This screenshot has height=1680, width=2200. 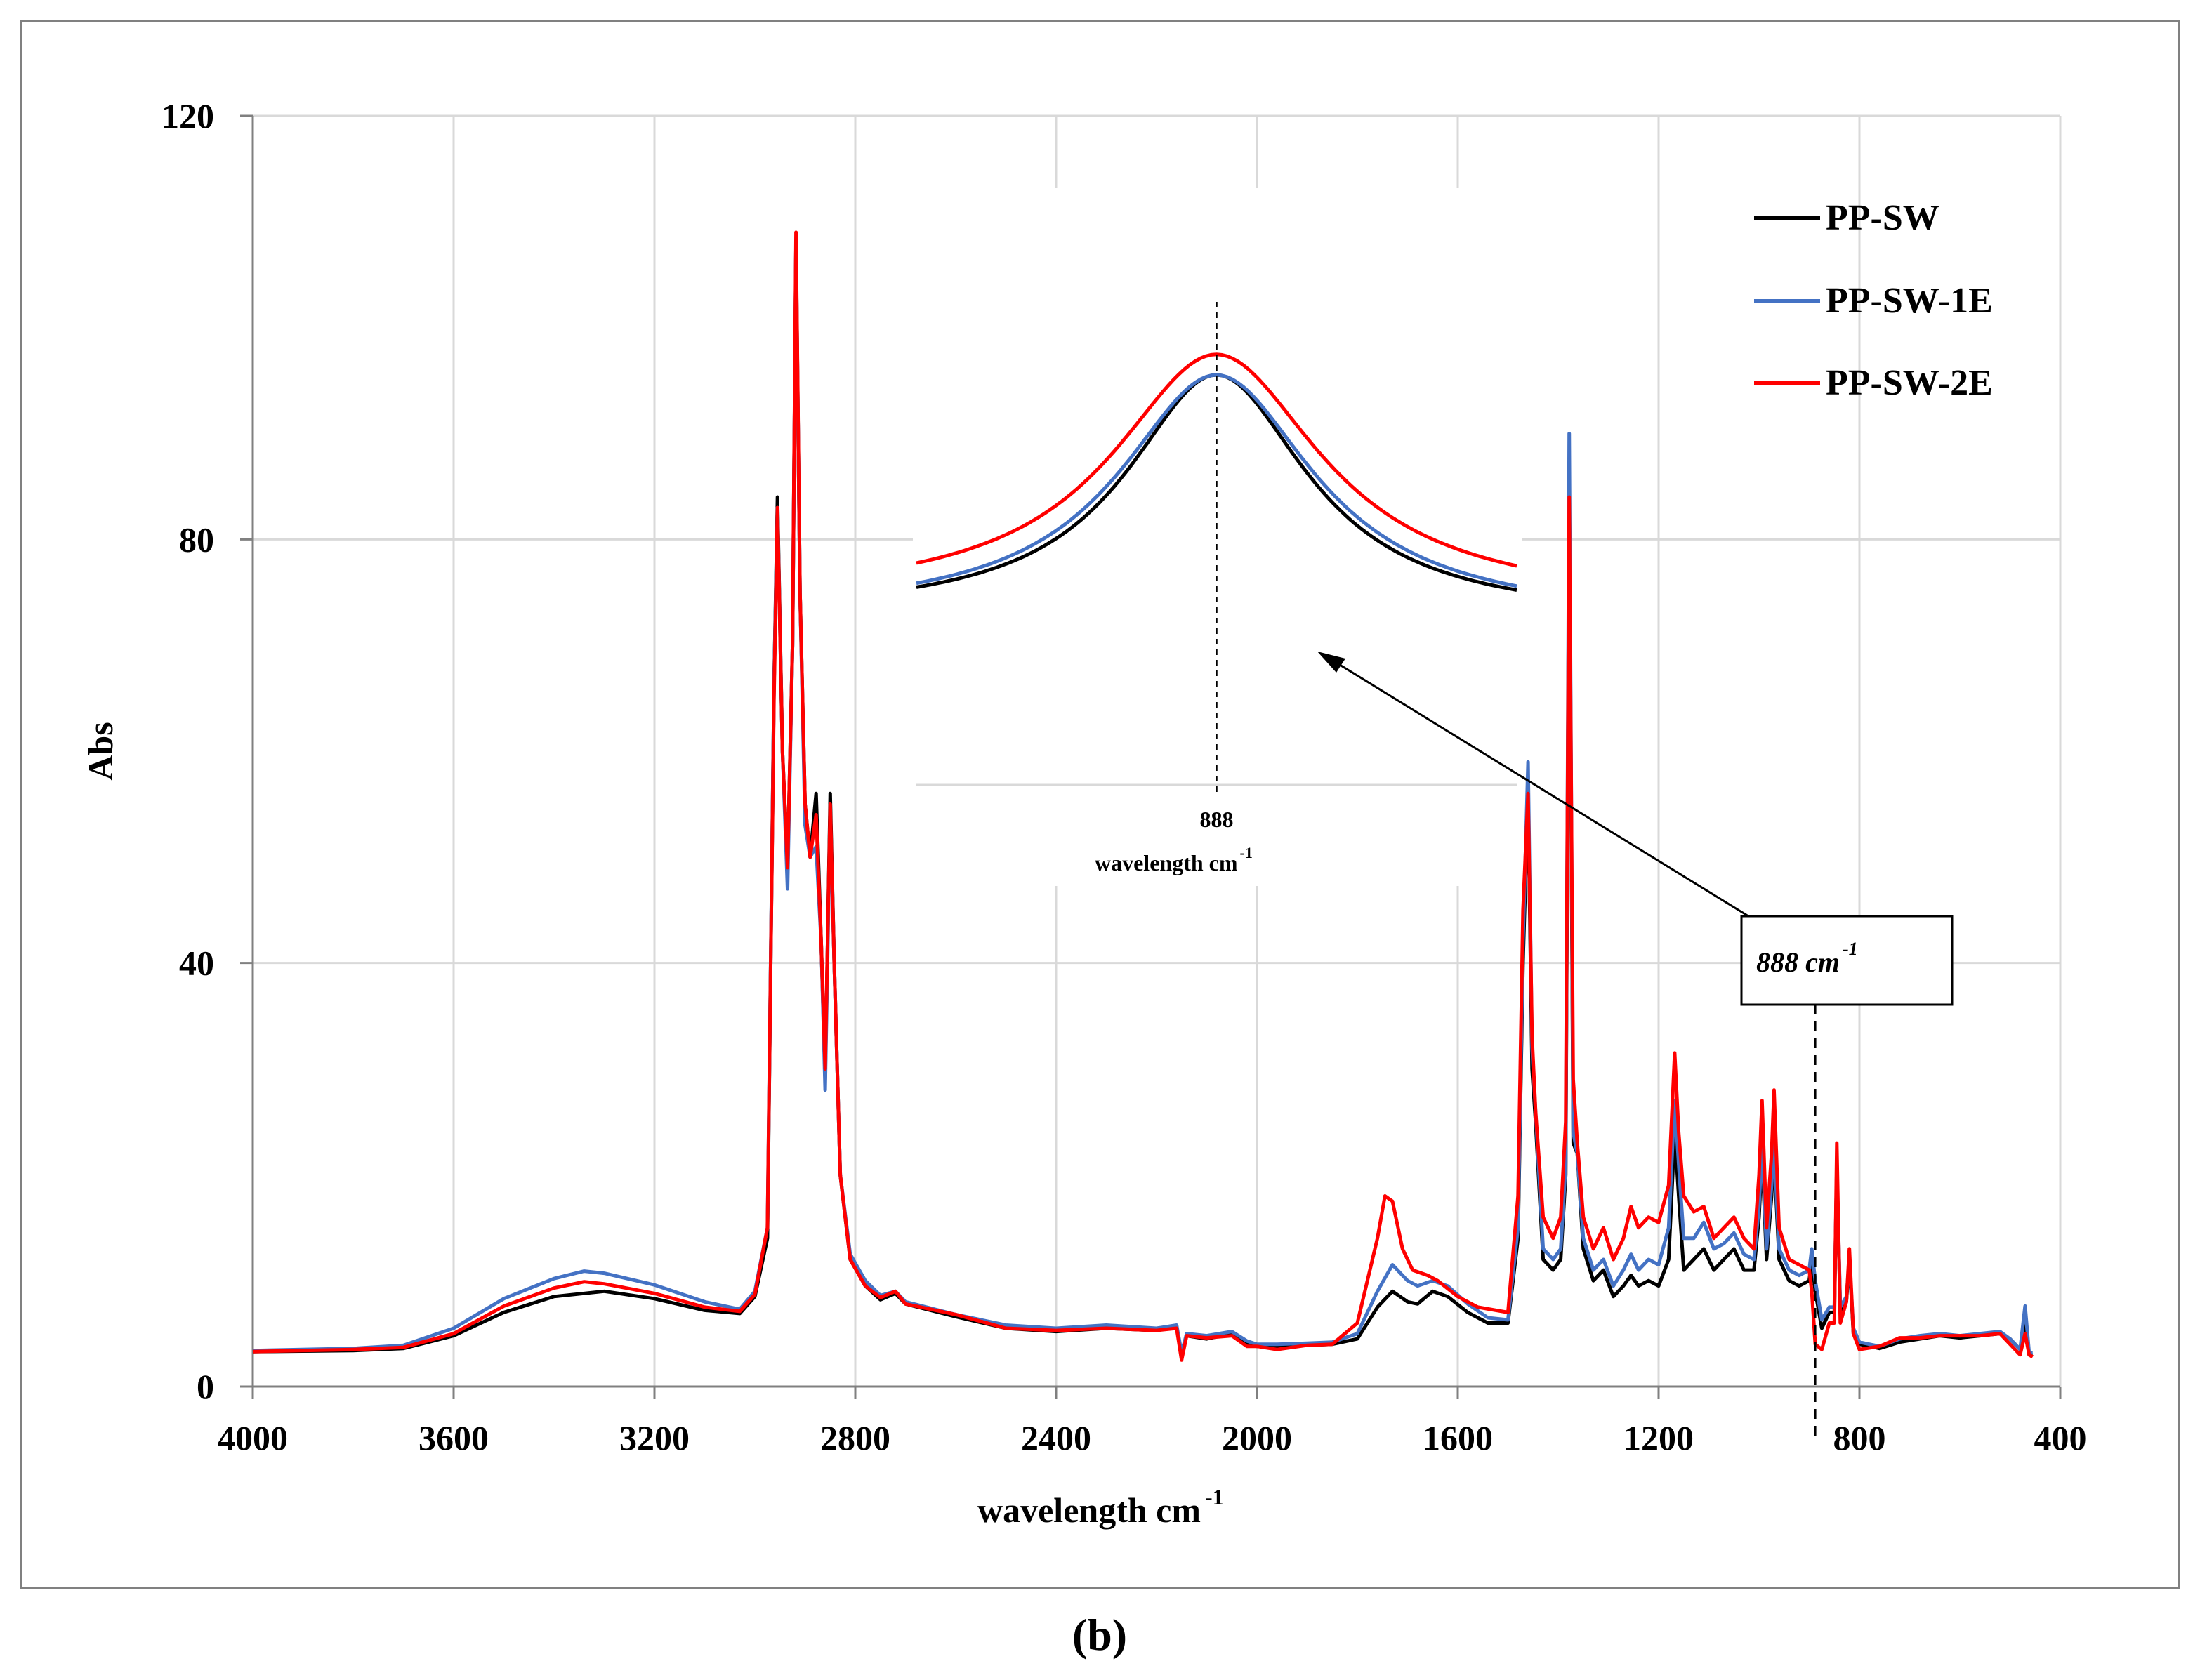 I want to click on legend: PP-SW PP-SW-1E PP-SW-2E, so click(x=1873, y=300).